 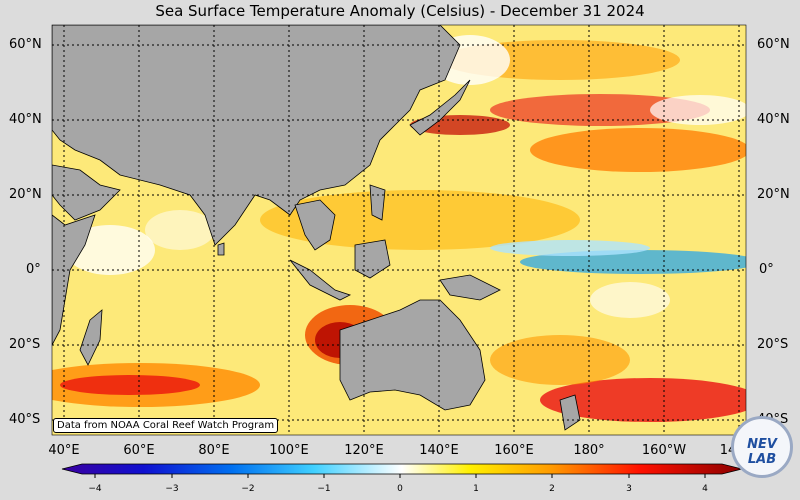 I want to click on japan-landmass, so click(x=440, y=107).